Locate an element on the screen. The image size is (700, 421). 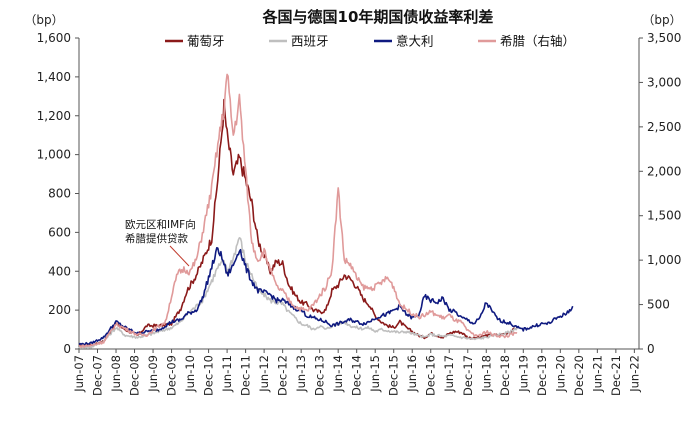
legend-label: 意大利 is located at coordinates (415, 41).